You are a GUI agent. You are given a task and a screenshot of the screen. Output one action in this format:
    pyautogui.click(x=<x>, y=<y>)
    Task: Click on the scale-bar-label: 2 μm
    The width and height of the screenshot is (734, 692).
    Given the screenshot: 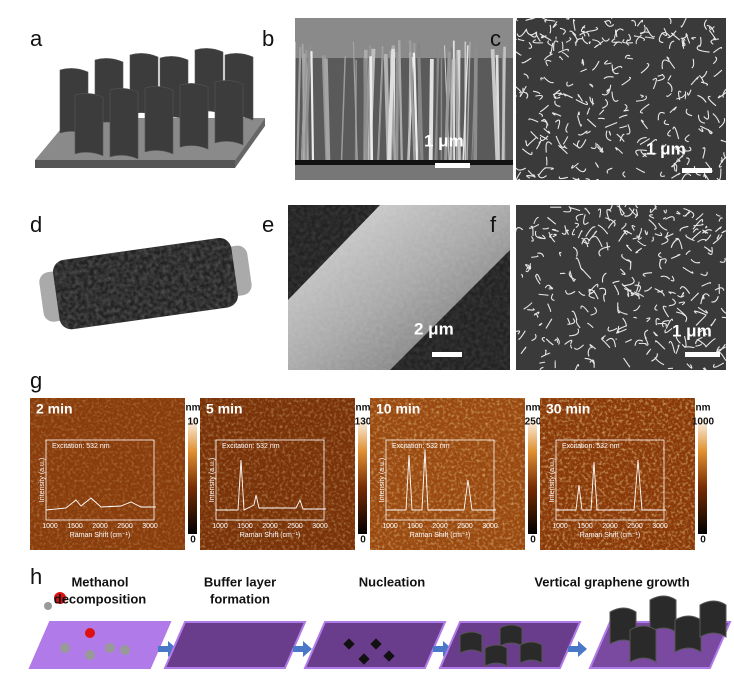 What is the action you would take?
    pyautogui.click(x=434, y=328)
    